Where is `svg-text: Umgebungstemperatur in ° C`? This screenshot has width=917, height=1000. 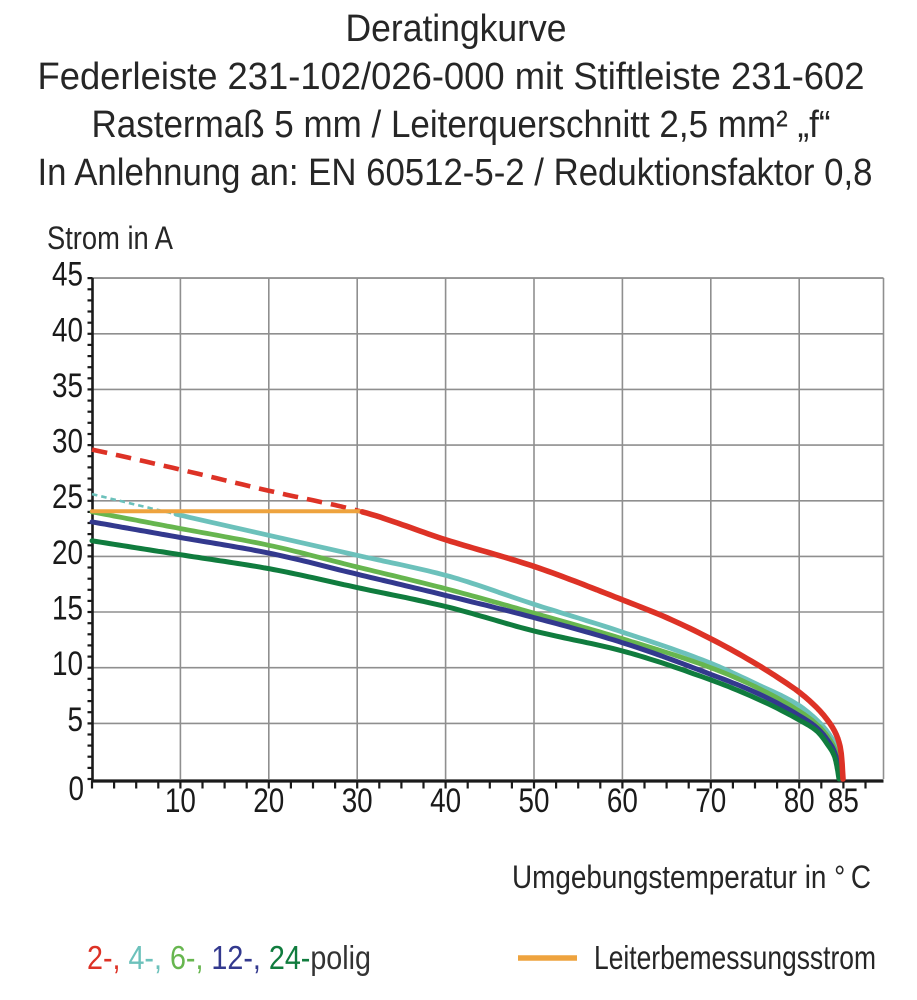 svg-text: Umgebungstemperatur in ° C is located at coordinates (691, 877).